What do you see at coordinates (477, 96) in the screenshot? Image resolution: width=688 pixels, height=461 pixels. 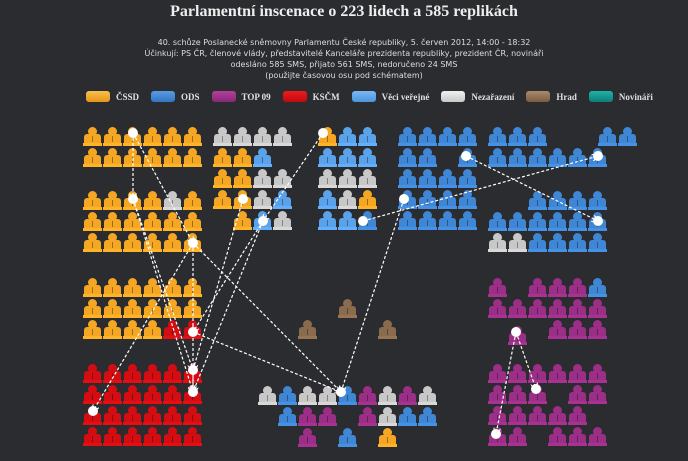 I see `legend-item-nezarazeni: Nezařazení` at bounding box center [477, 96].